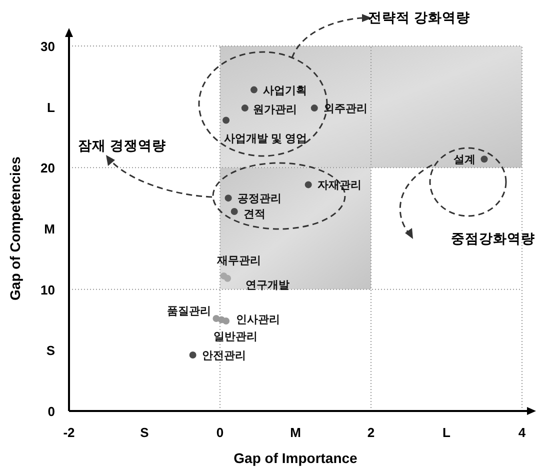  Describe the element at coordinates (236, 336) in the screenshot. I see `annotation: 일반관리` at that location.